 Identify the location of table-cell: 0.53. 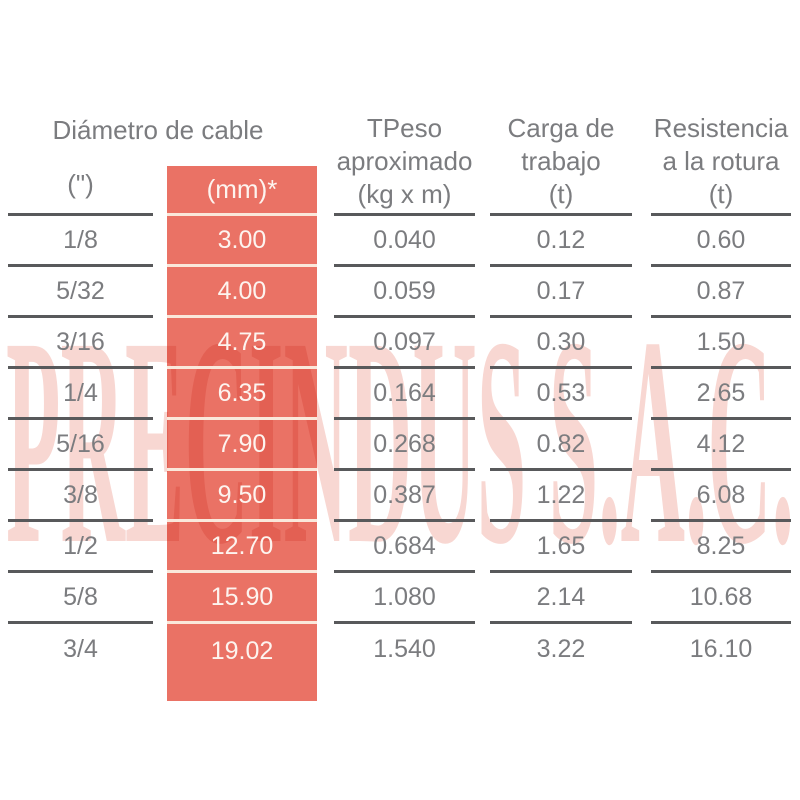
(561, 394).